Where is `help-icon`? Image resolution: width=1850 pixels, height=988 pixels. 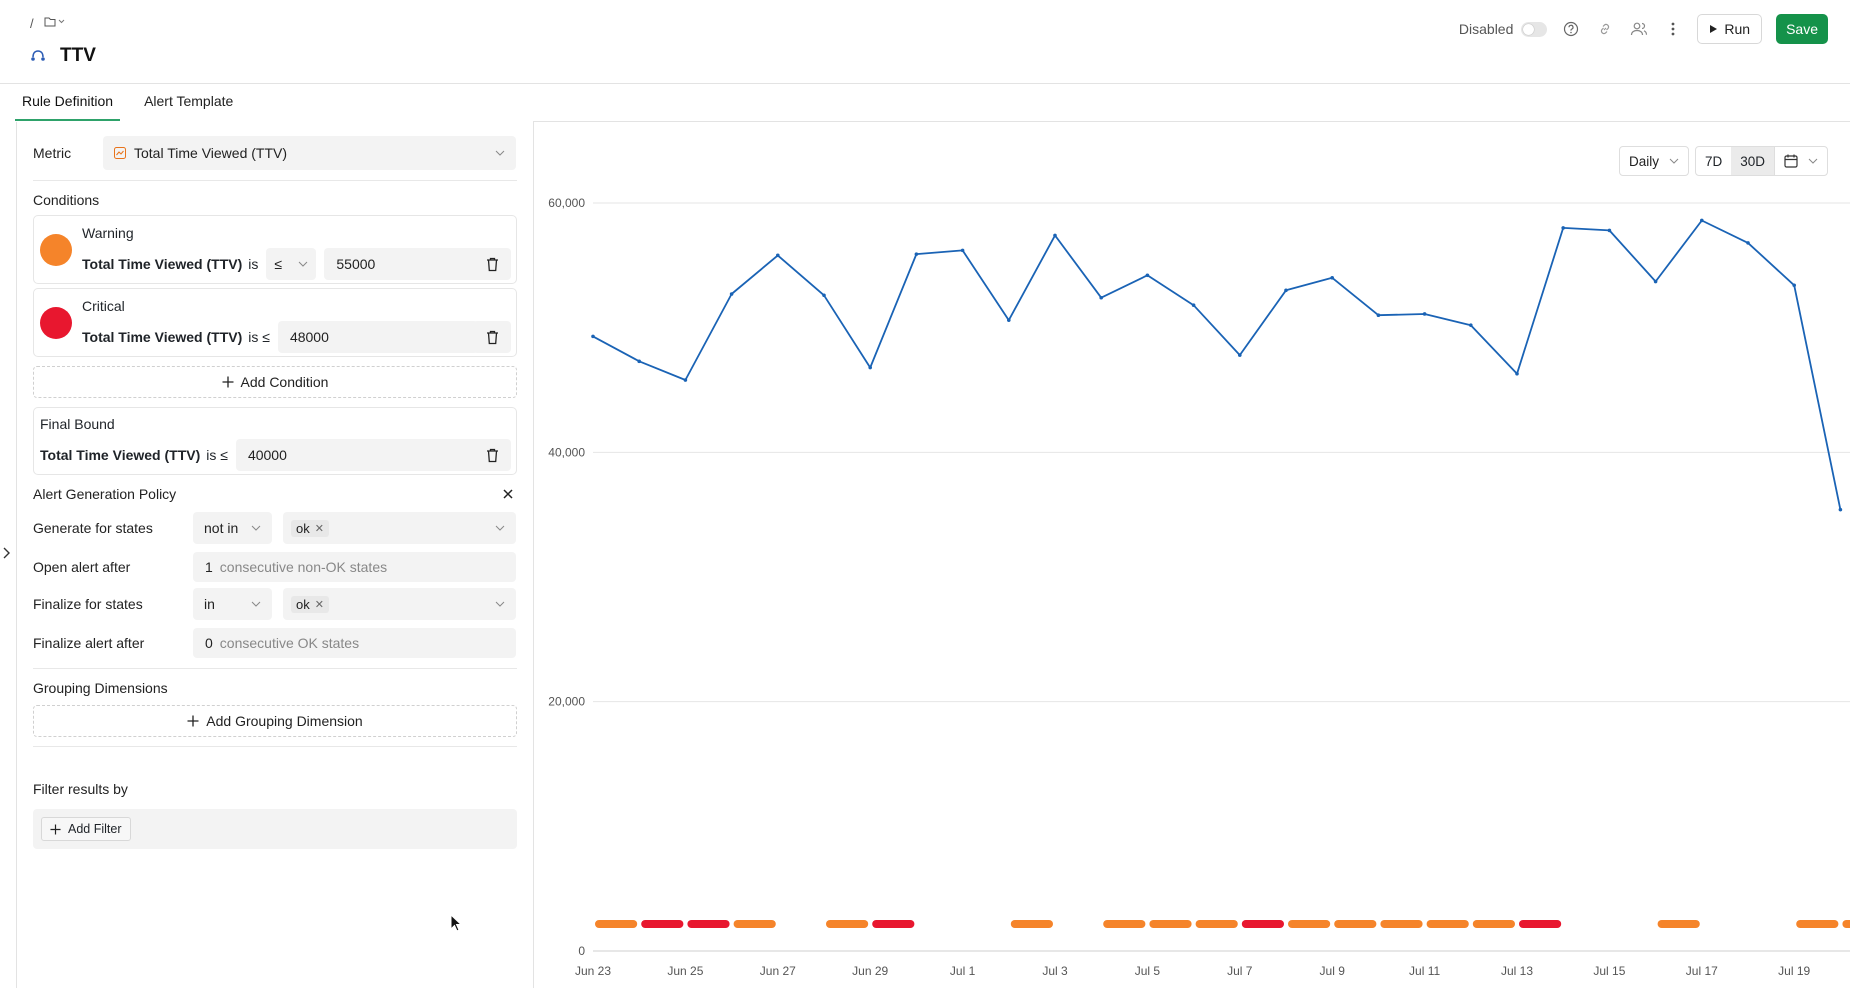
help-icon is located at coordinates (1571, 29).